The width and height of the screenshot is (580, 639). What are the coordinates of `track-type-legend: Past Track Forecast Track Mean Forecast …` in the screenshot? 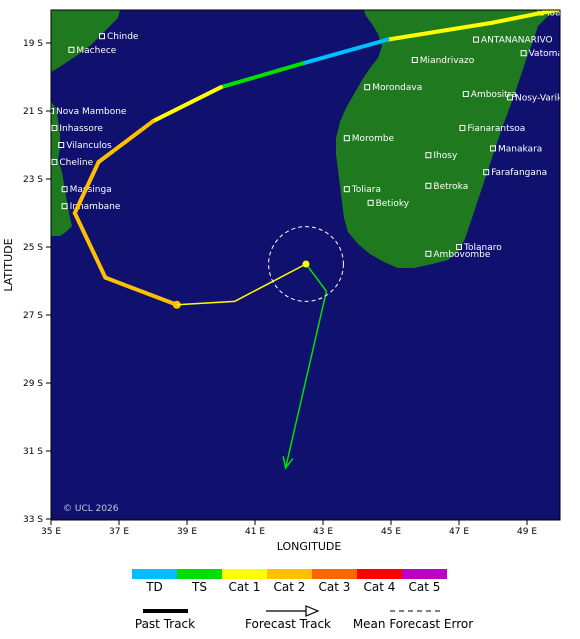 It's located at (304, 618).